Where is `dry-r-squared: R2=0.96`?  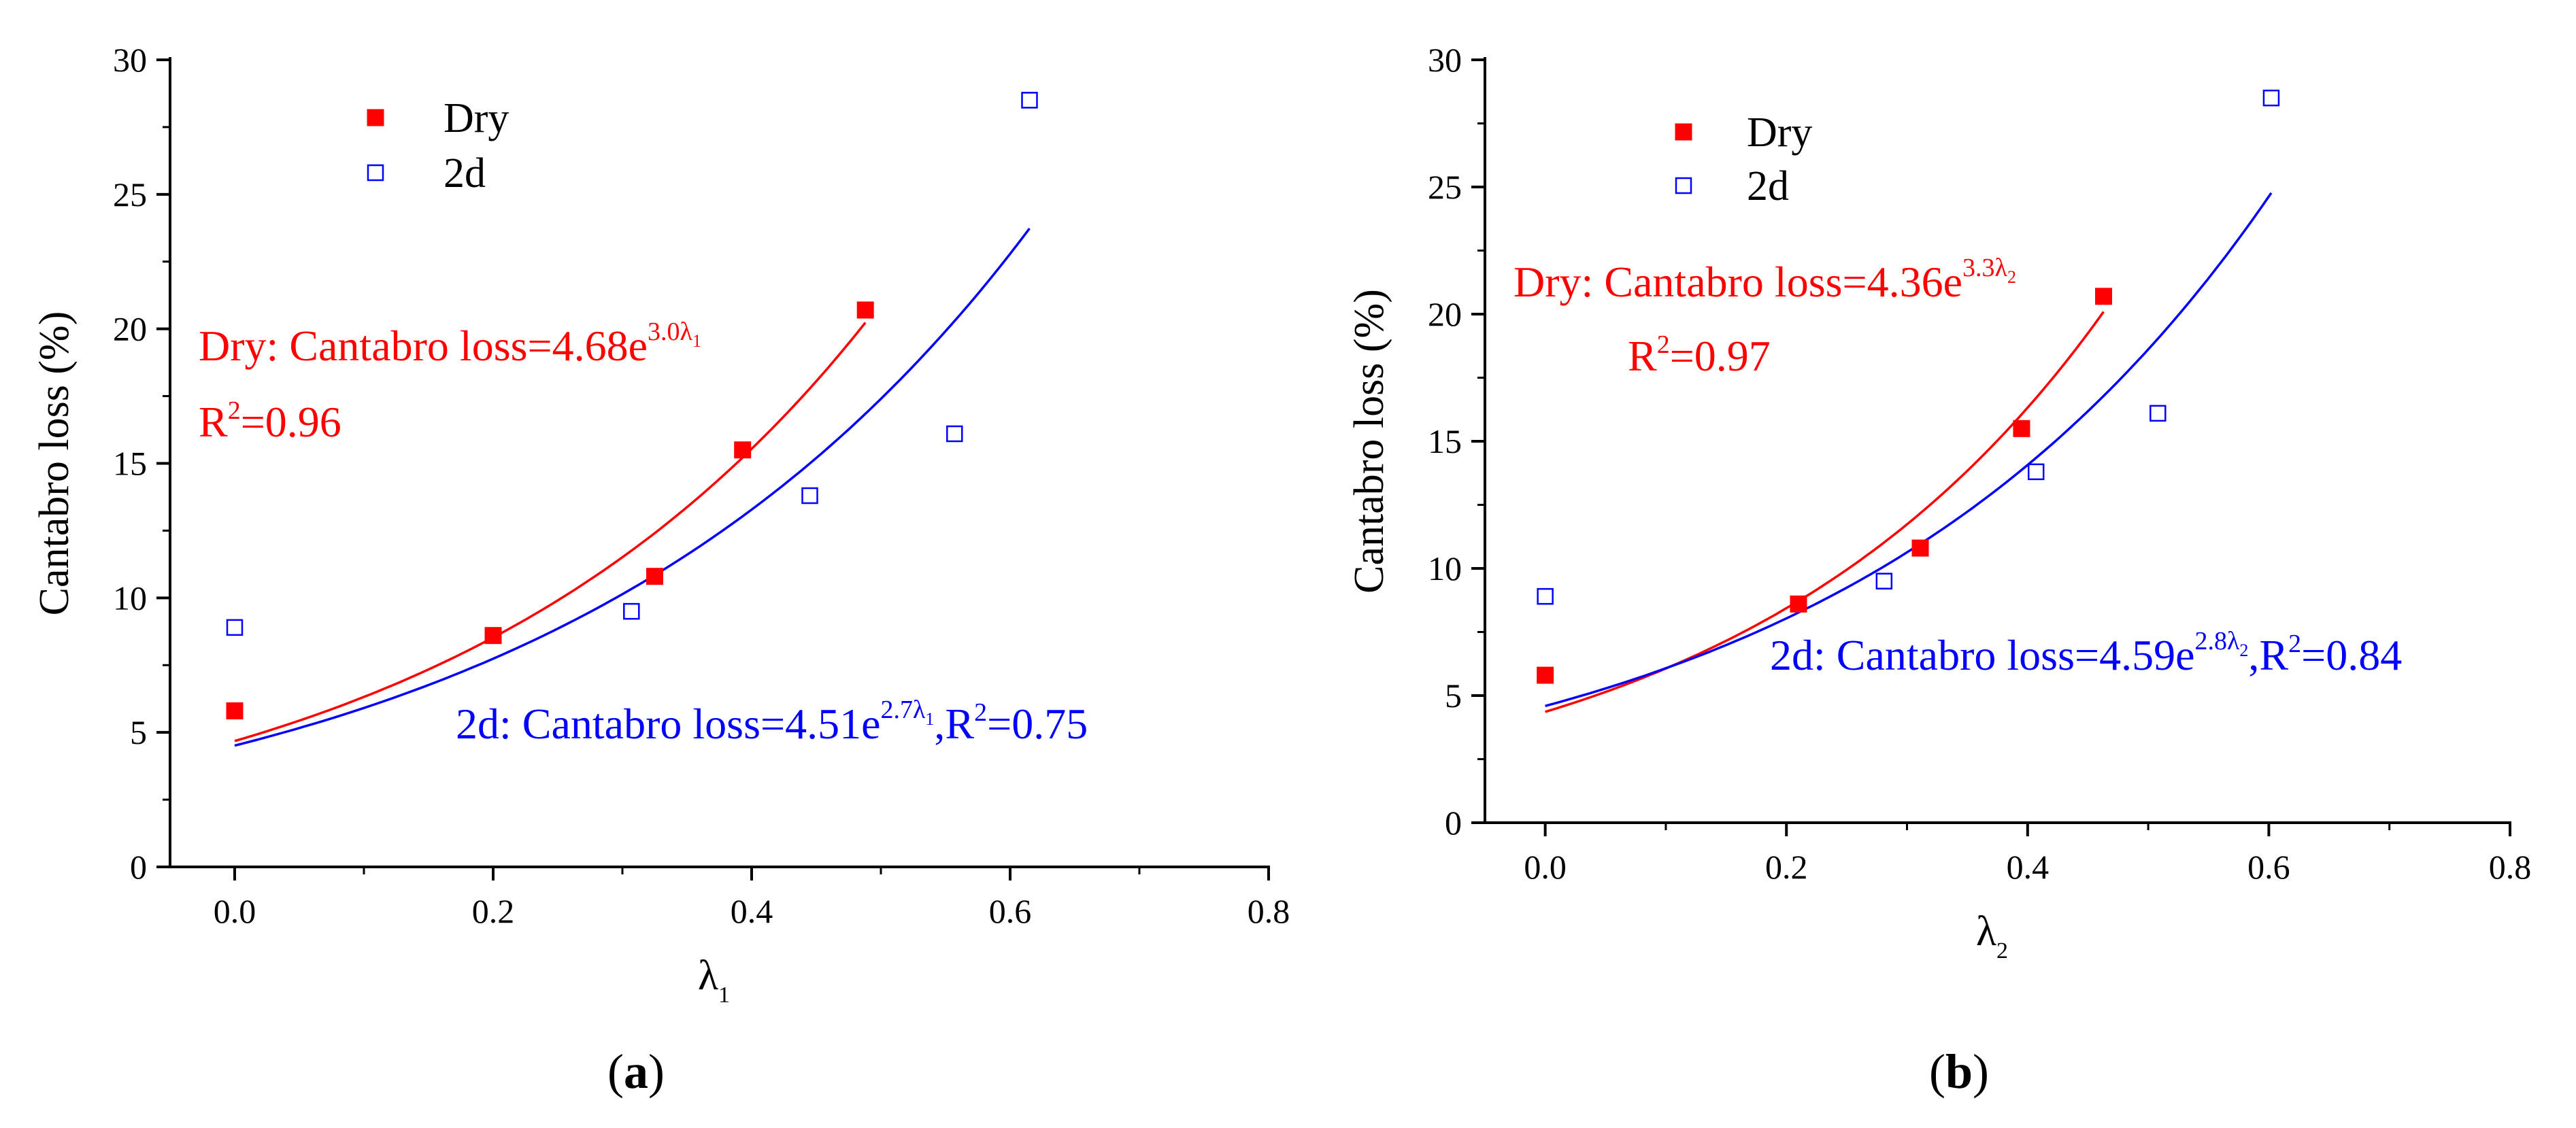
dry-r-squared: R2=0.96 is located at coordinates (270, 421).